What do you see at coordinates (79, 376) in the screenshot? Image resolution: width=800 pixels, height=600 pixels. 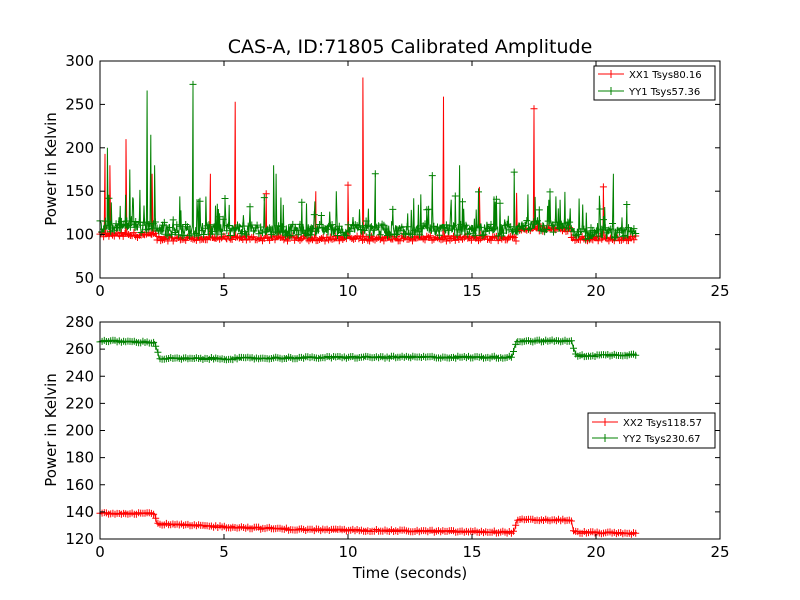 I see `y-tick-label: 240` at bounding box center [79, 376].